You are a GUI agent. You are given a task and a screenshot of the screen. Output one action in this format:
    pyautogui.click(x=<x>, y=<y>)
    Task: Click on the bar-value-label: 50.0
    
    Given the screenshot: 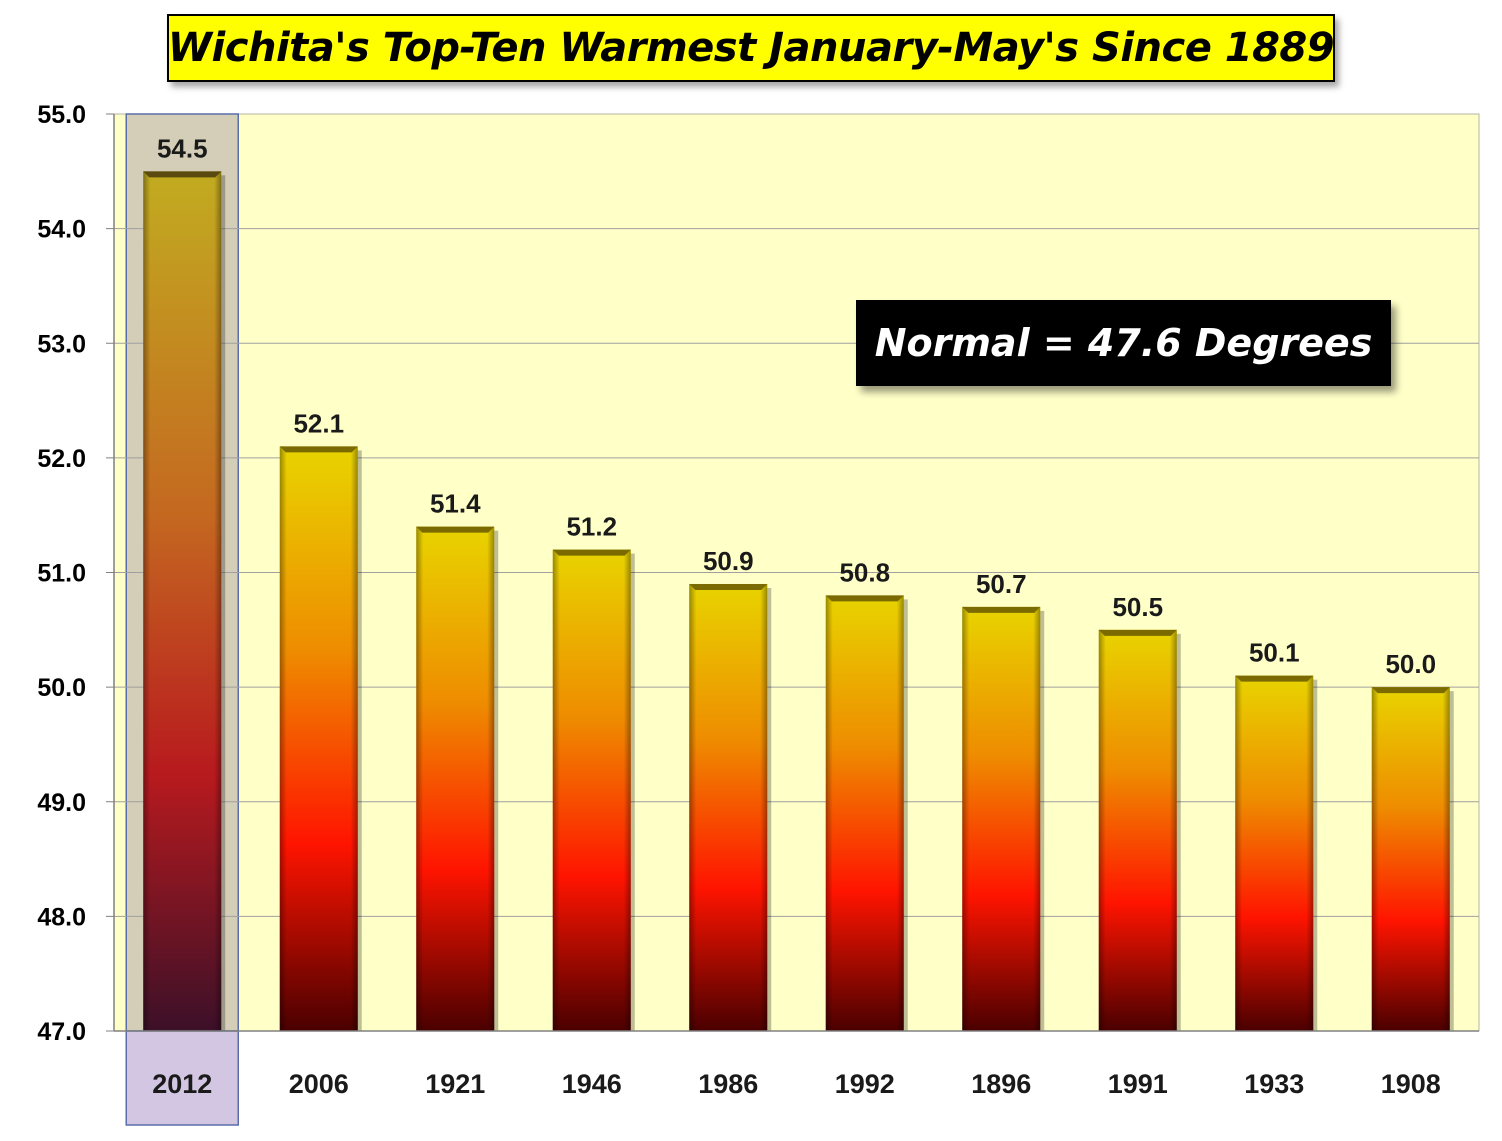 What is the action you would take?
    pyautogui.click(x=1410, y=664)
    